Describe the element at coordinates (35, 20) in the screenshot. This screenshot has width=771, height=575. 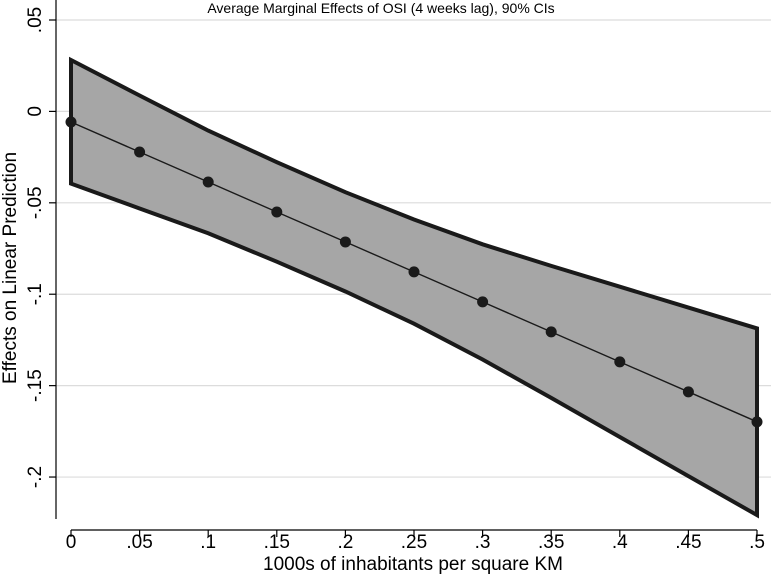
I see `y-tick-label-0: .05` at that location.